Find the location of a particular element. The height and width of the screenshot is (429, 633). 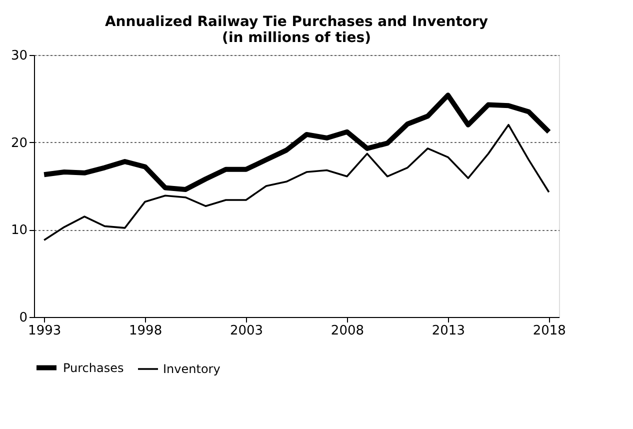

y-tick-label: 20 is located at coordinates (19, 143).